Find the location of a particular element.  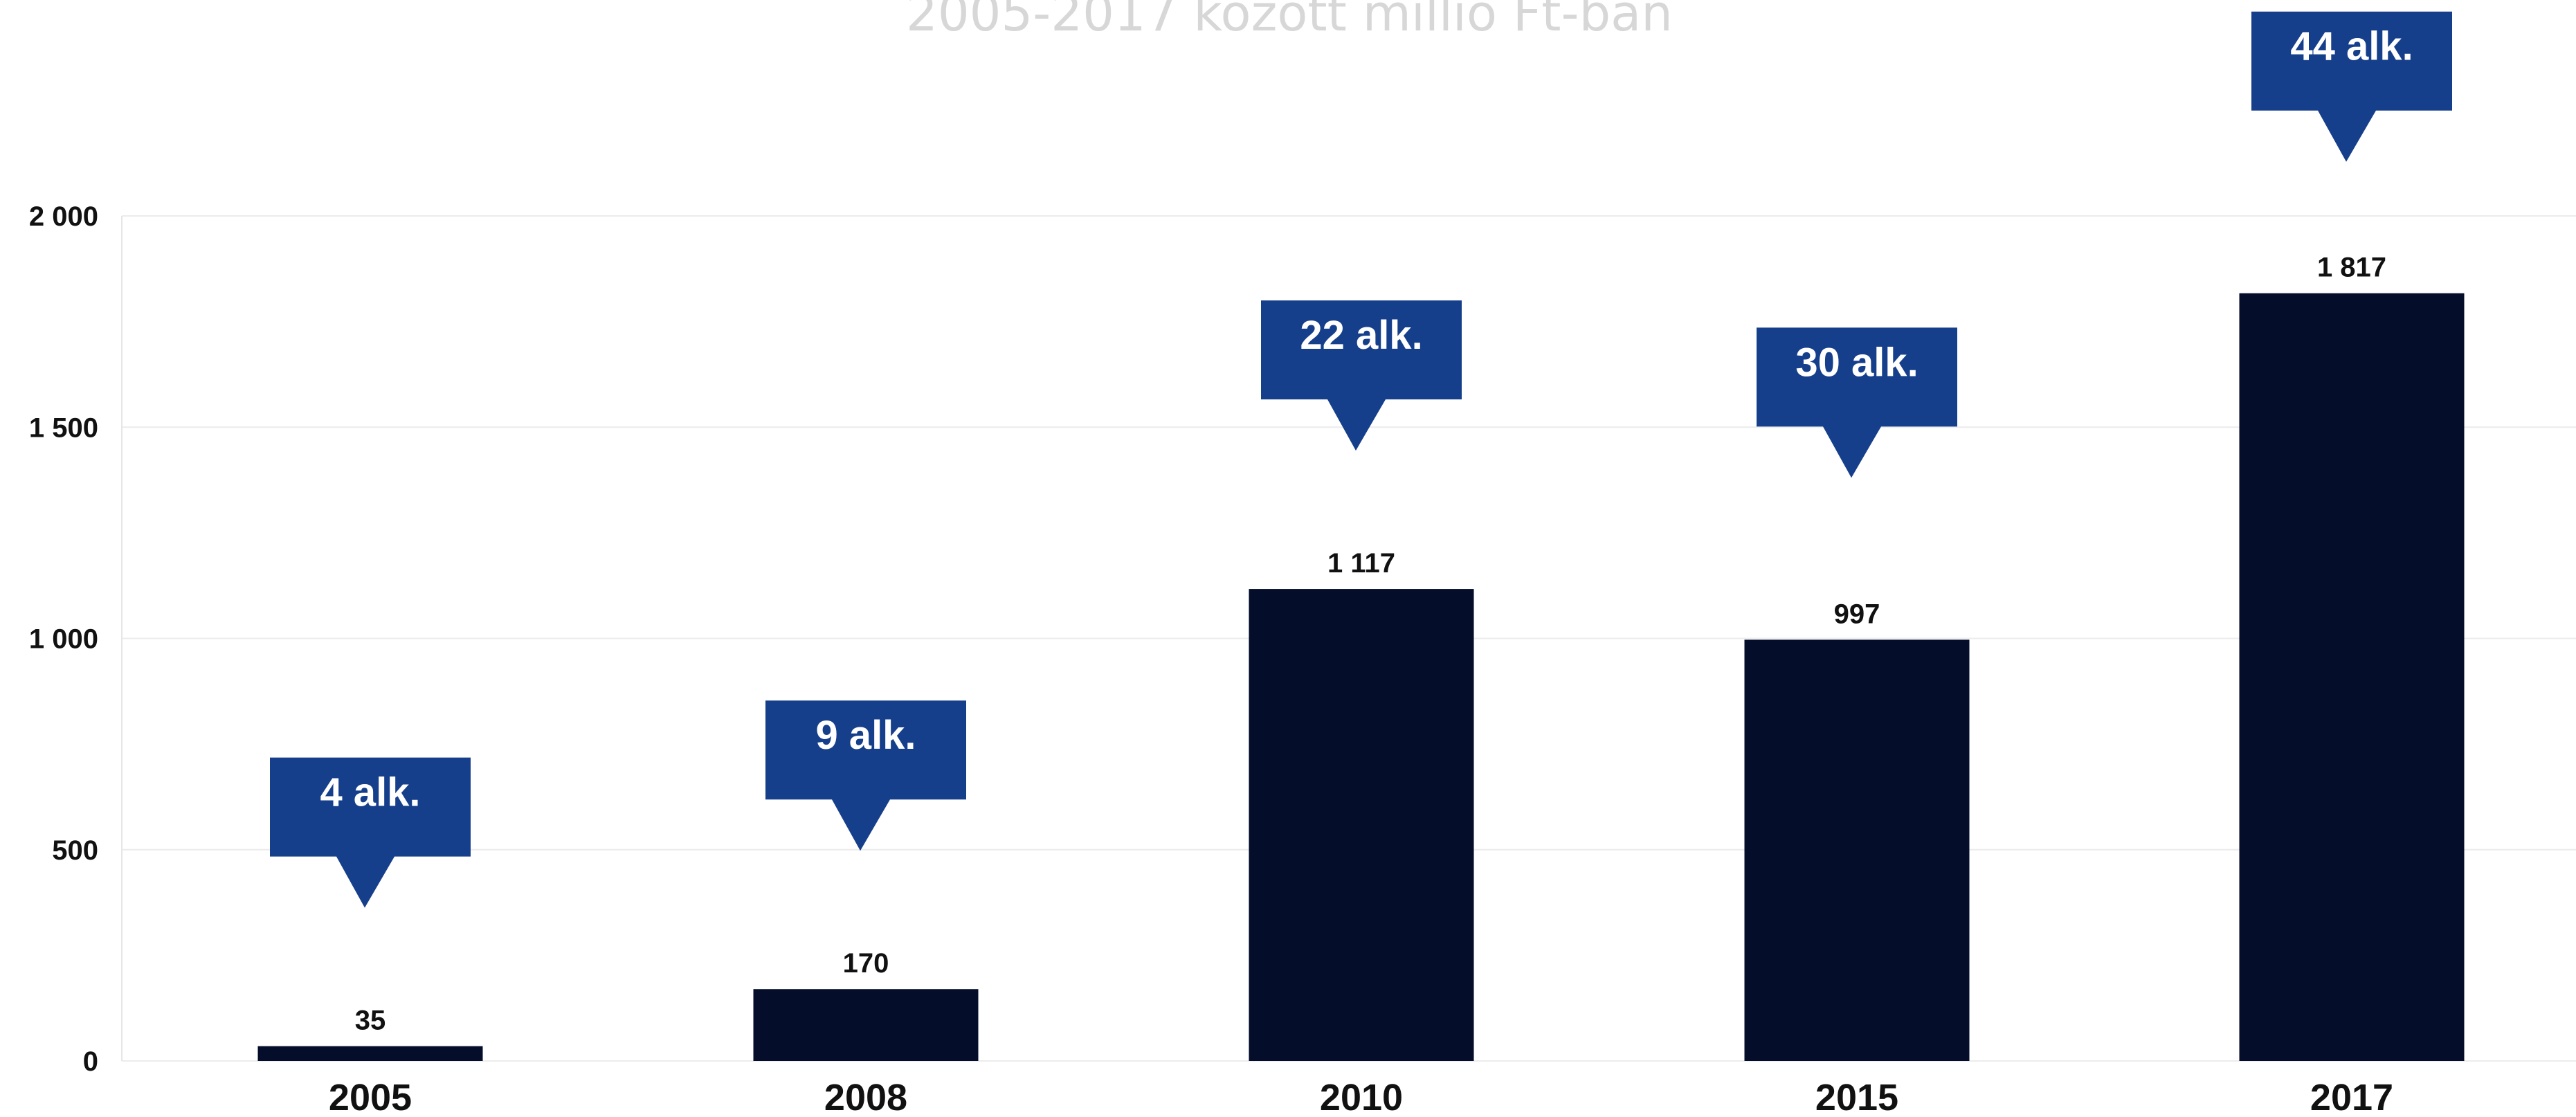

chart-title: 2005-2017 között millió Ft-ban is located at coordinates (1289, 21).